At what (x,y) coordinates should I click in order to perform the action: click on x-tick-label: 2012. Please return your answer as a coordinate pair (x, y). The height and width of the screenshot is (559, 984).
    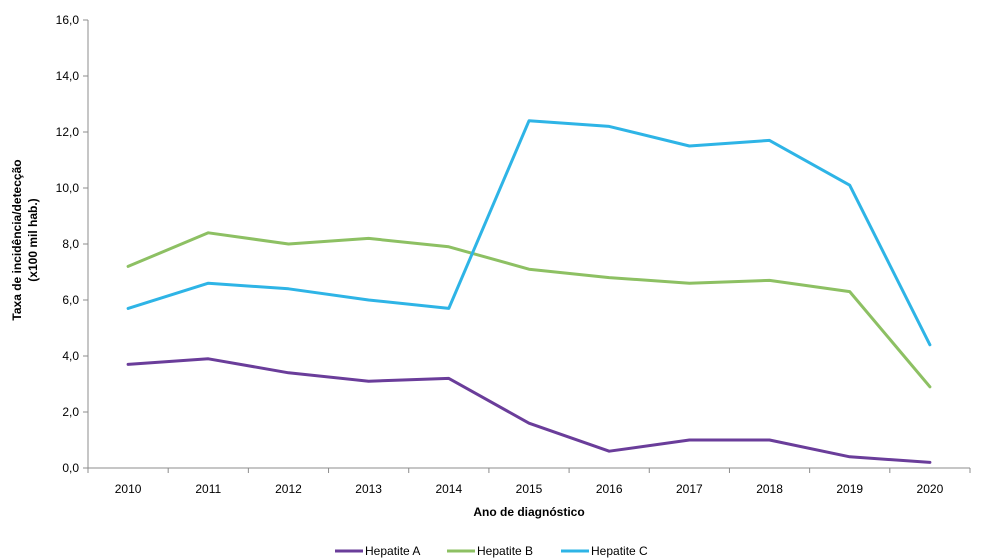
    Looking at the image, I should click on (288, 489).